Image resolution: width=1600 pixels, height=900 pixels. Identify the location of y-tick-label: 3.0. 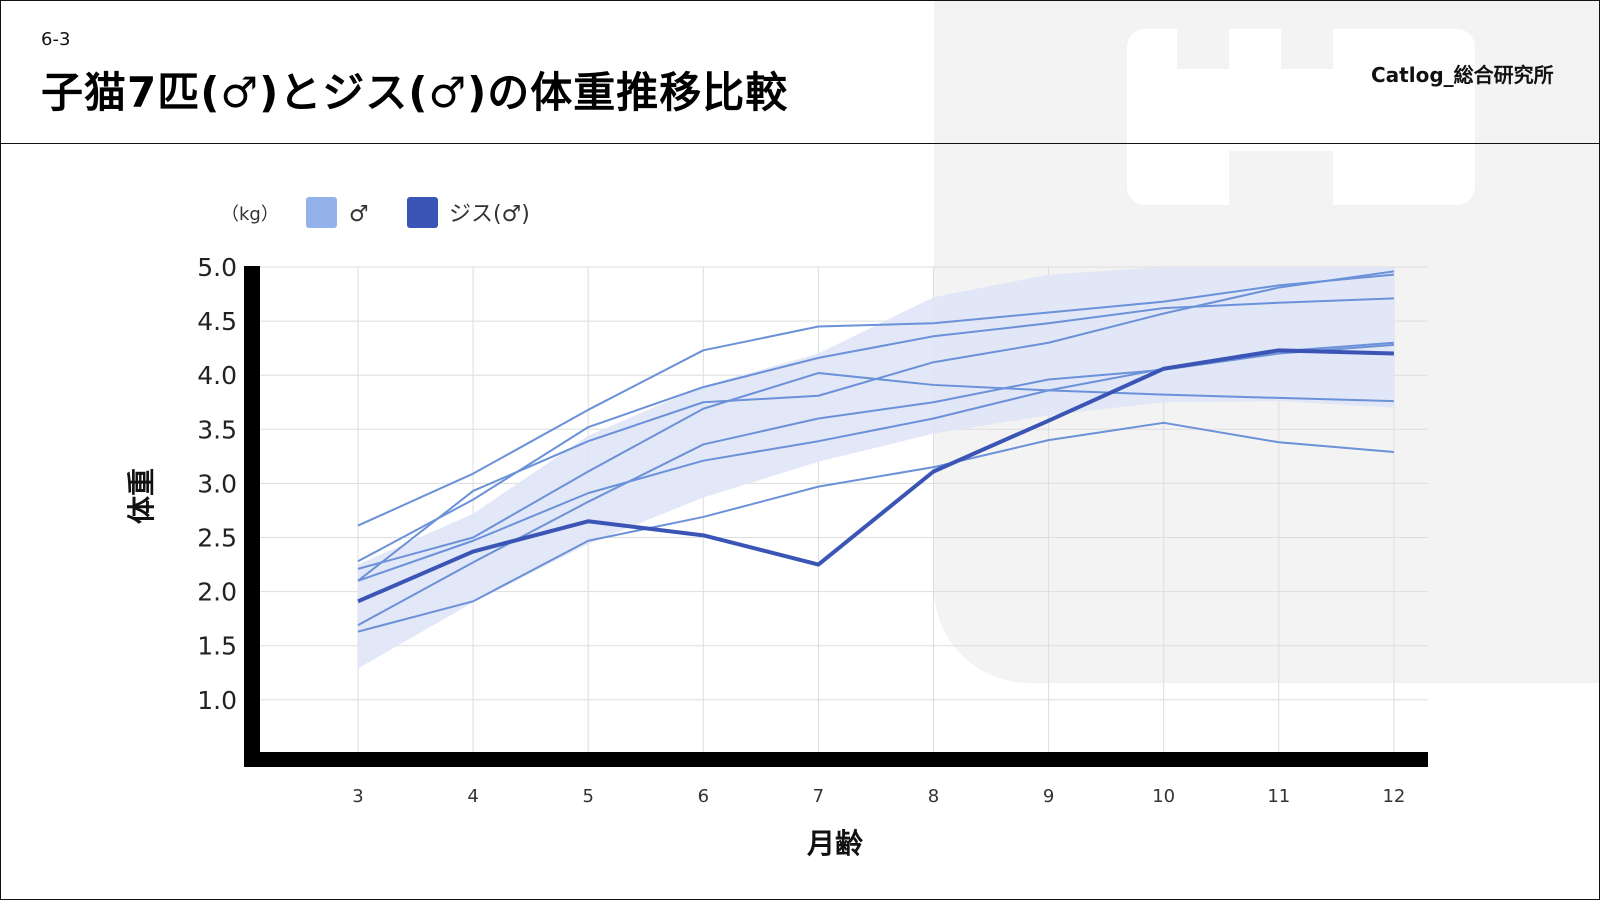
(217, 483).